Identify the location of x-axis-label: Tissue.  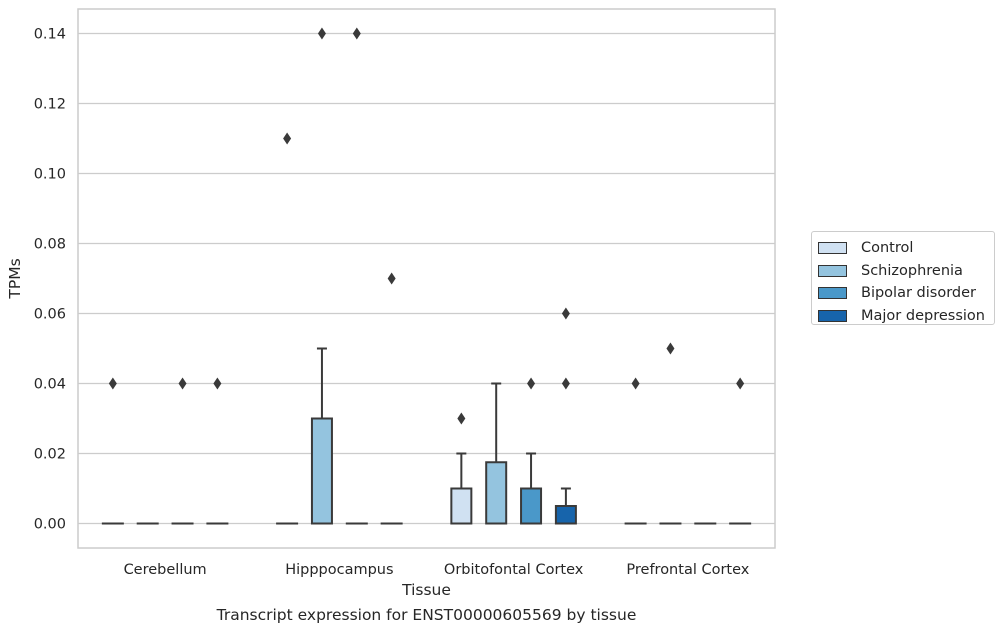
(426, 590).